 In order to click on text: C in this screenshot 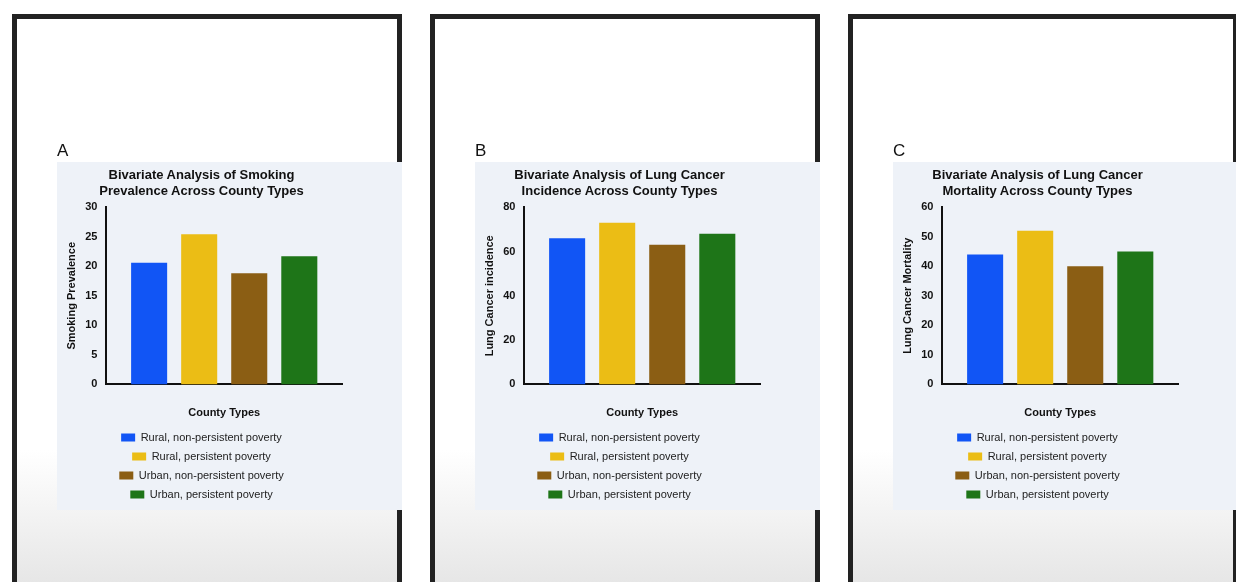, I will do `click(899, 151)`.